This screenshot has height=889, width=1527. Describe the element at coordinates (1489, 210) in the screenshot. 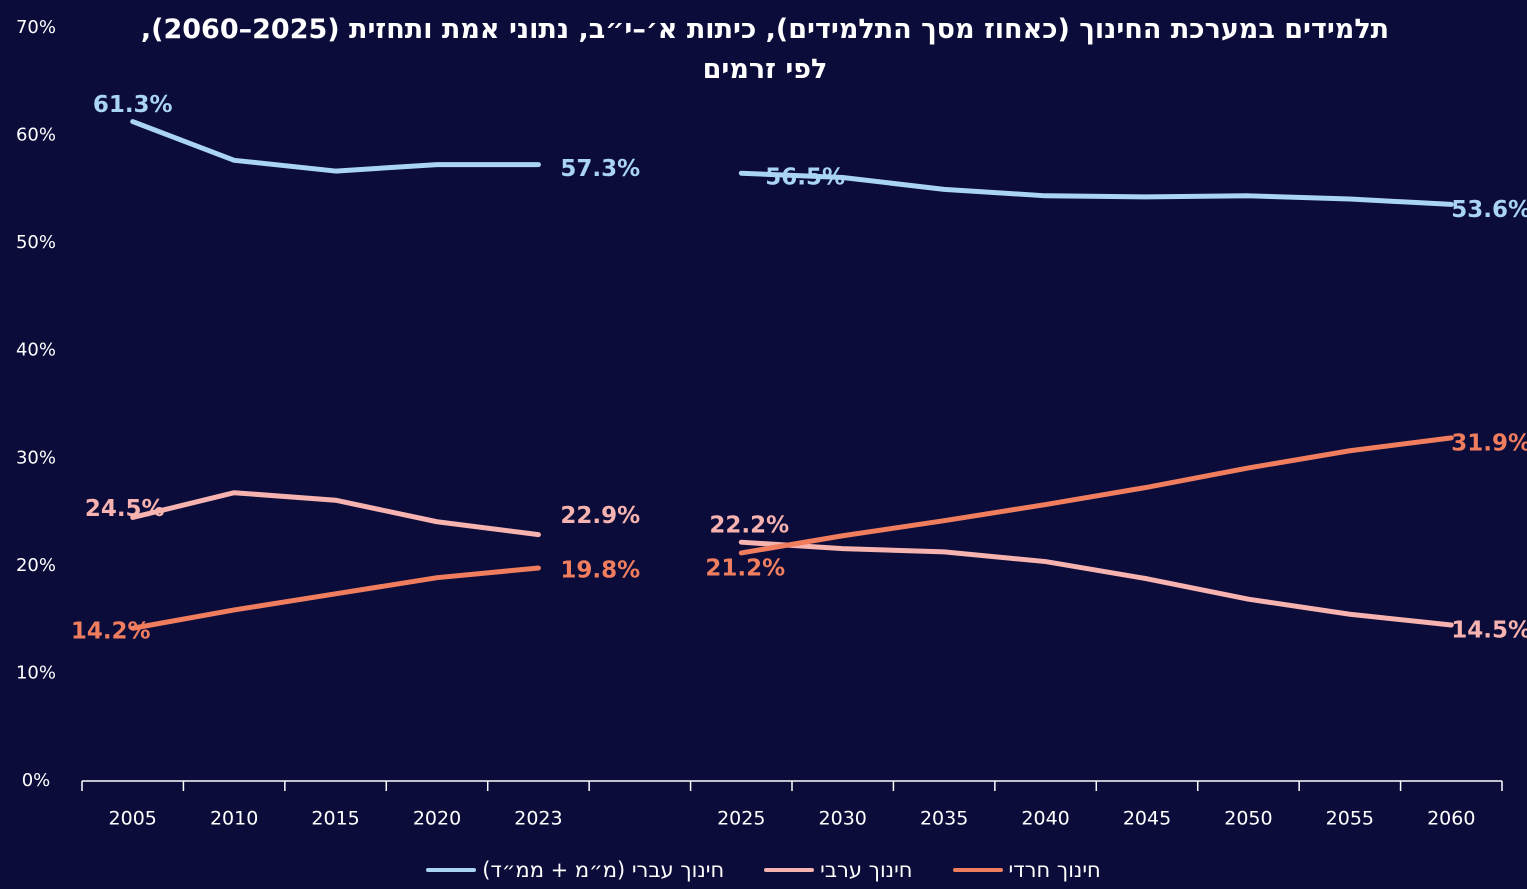

I see `data-label: 53.6%` at that location.